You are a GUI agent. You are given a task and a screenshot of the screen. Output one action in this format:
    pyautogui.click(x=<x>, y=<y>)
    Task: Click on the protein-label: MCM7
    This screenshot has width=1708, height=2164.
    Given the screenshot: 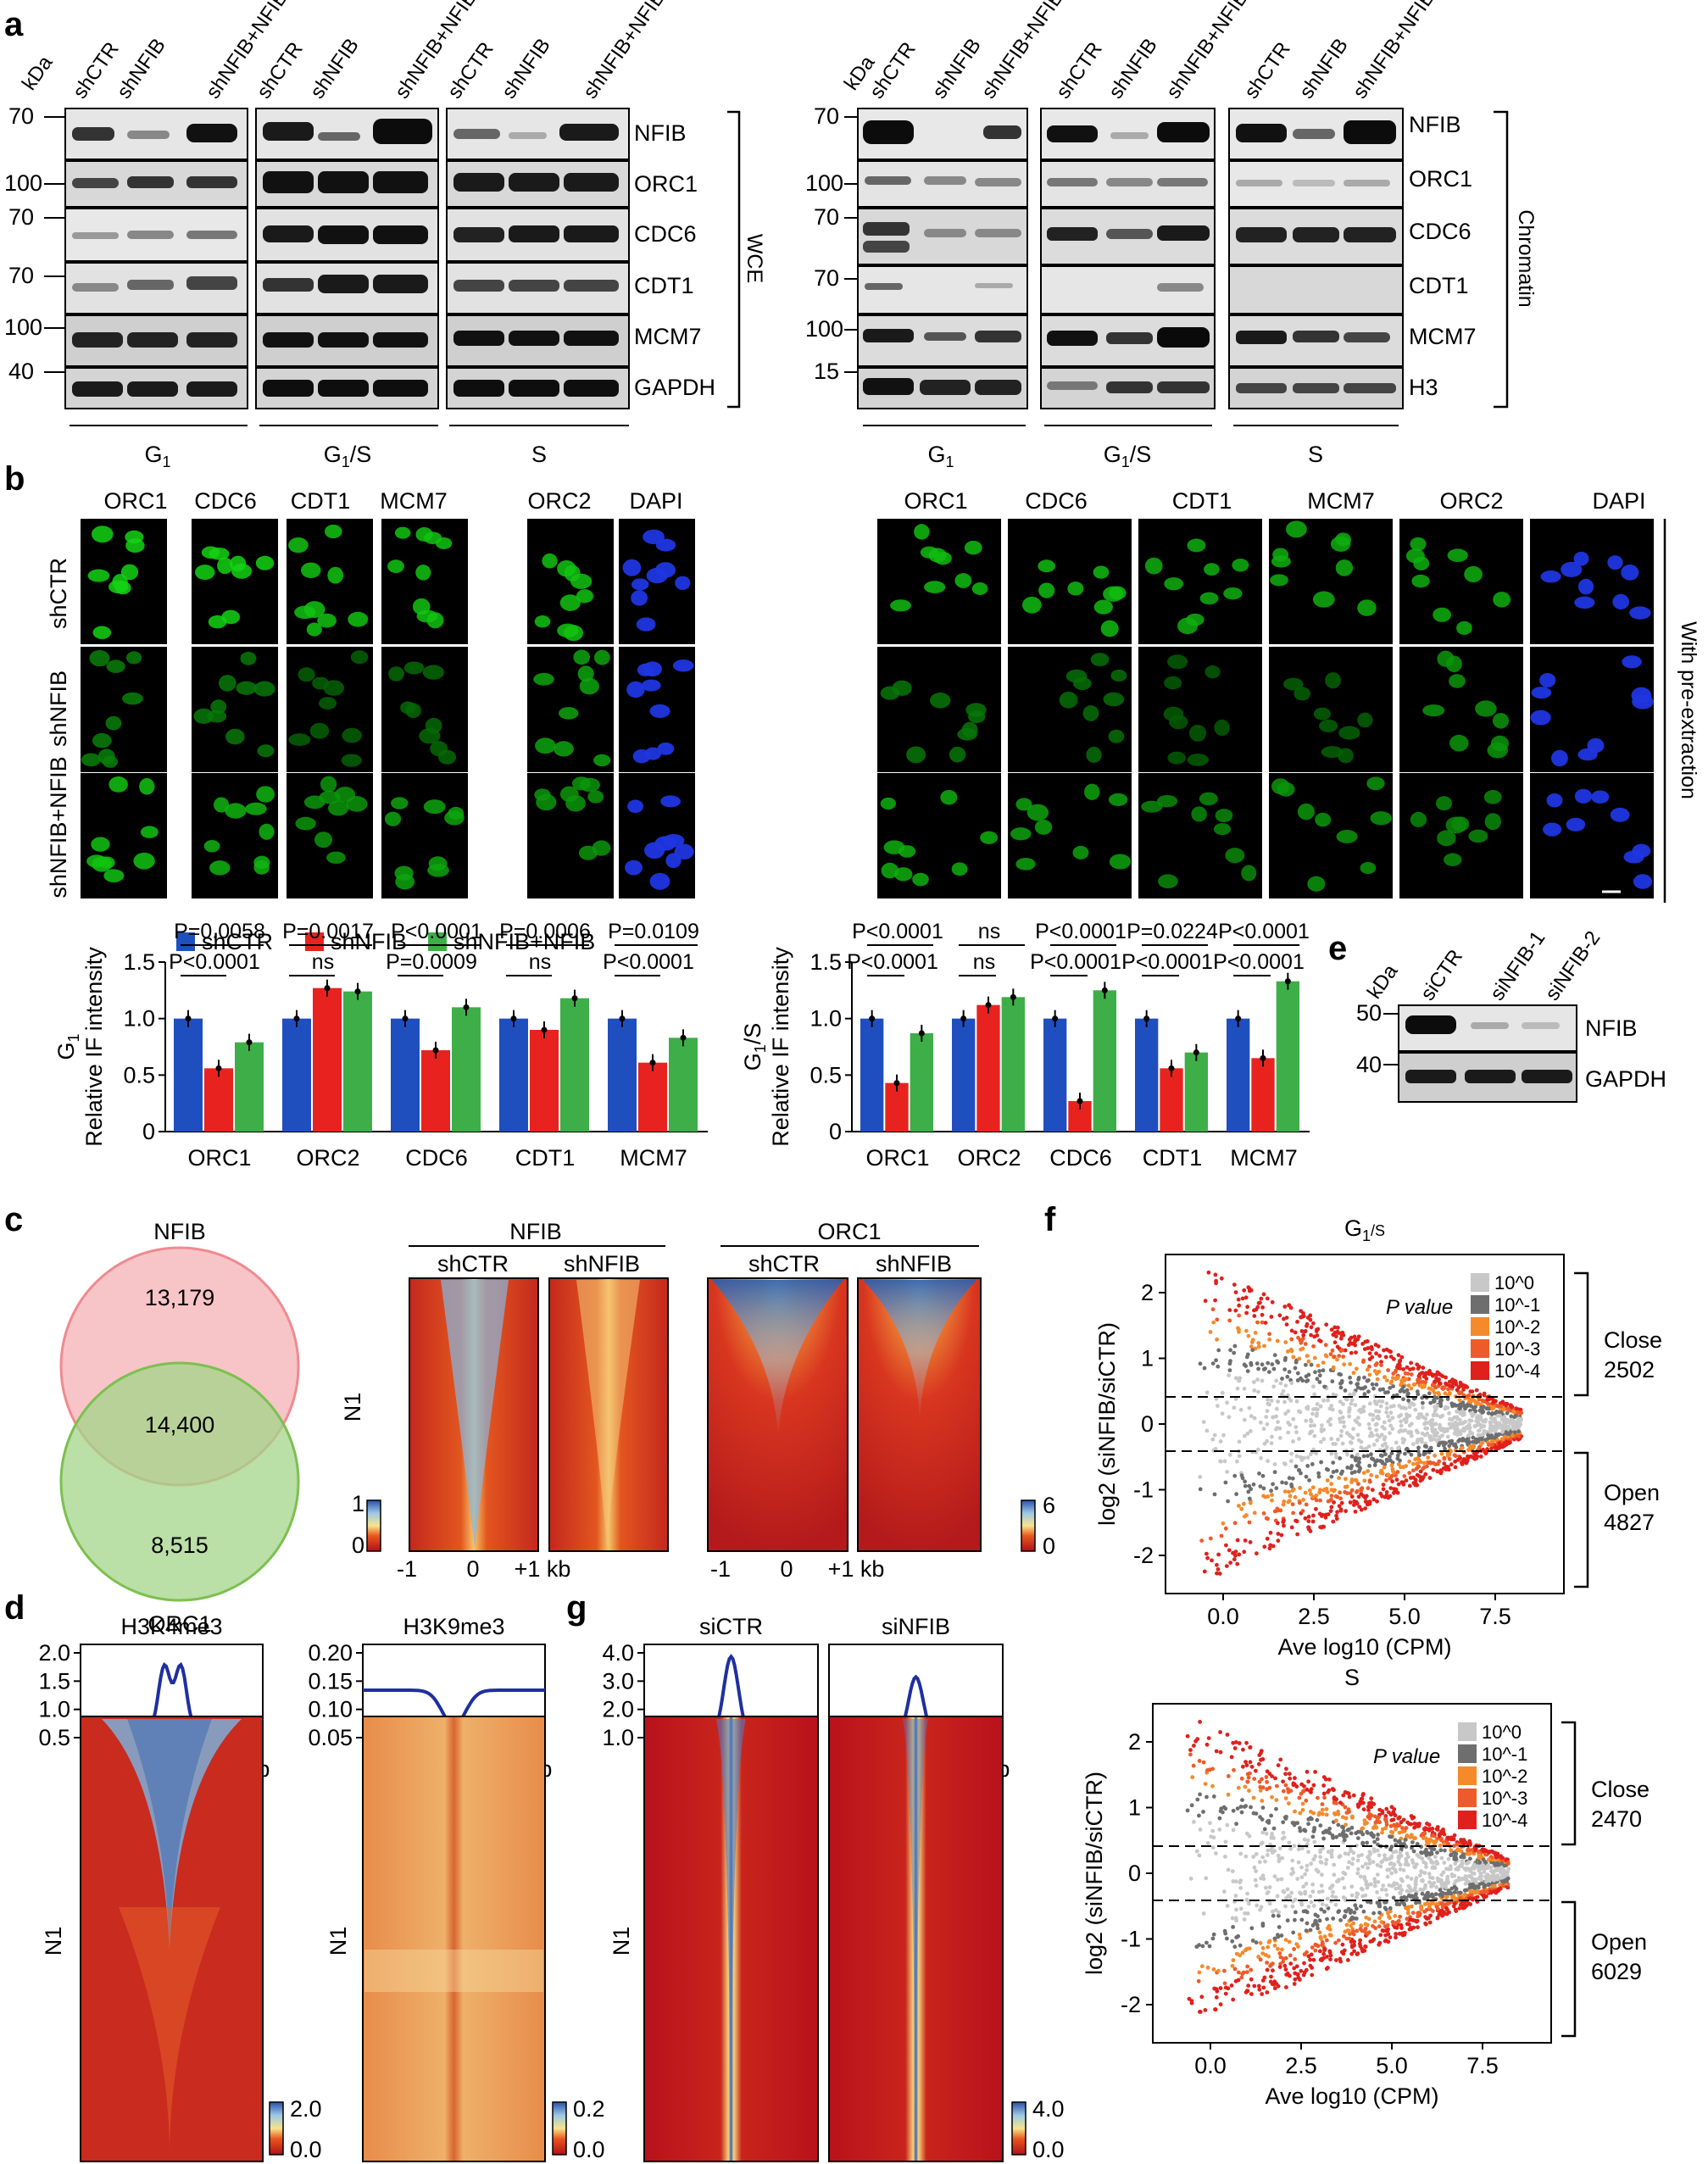 What is the action you would take?
    pyautogui.click(x=1443, y=336)
    